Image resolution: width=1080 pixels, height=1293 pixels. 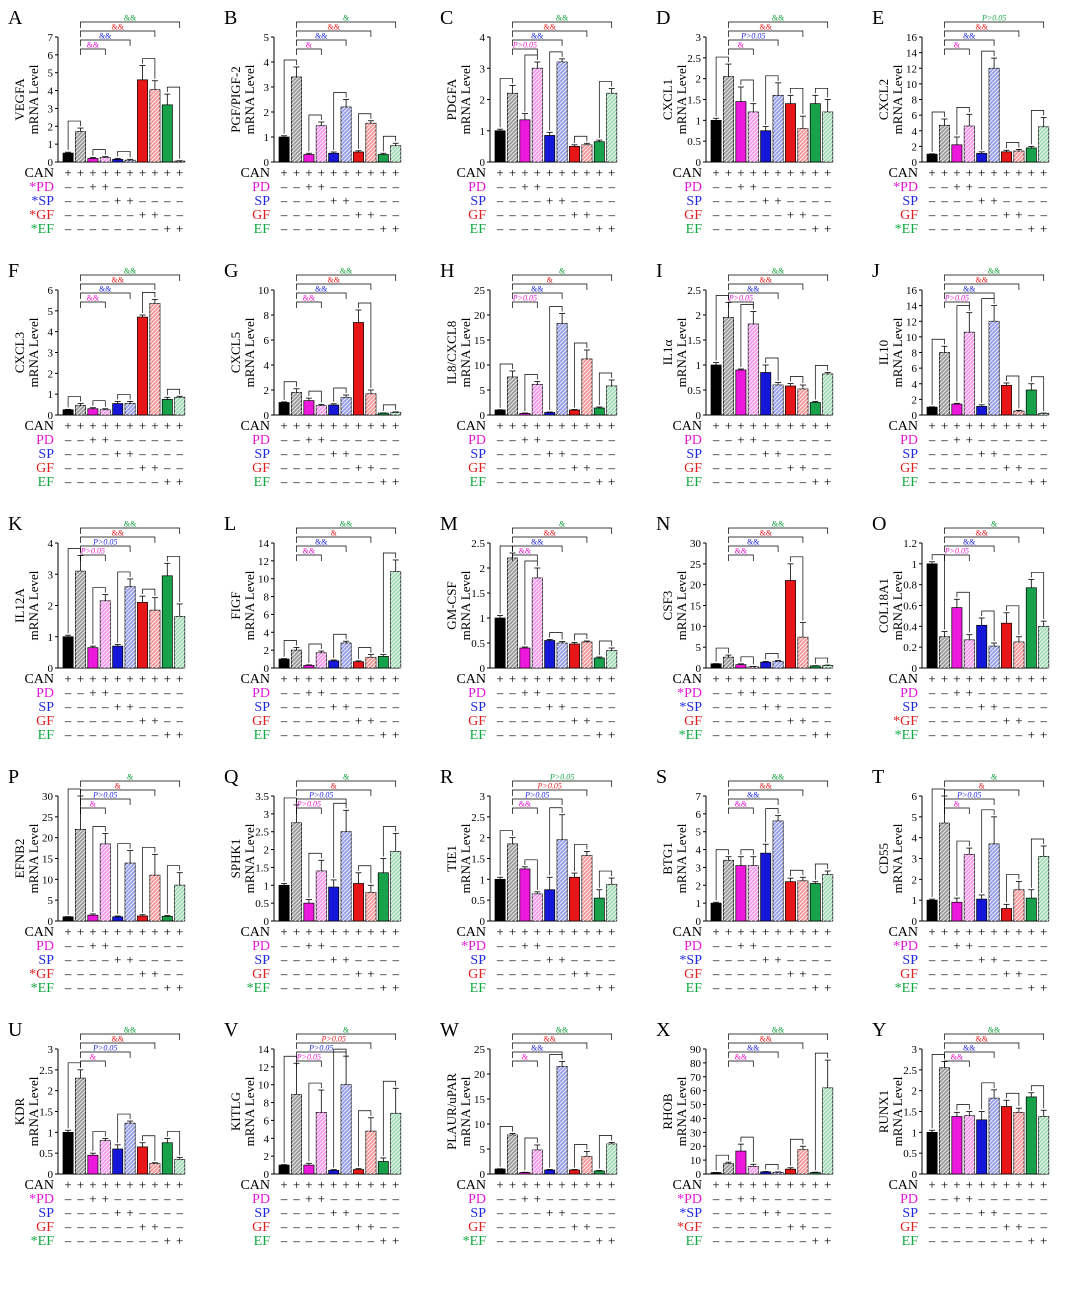 I want to click on y-axis-gene-label: VEGFA, so click(x=19, y=99).